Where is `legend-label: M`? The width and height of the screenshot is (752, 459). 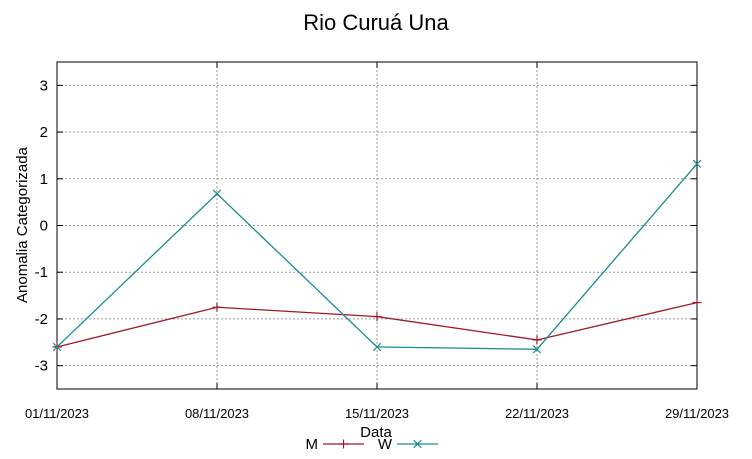 legend-label: M is located at coordinates (312, 444).